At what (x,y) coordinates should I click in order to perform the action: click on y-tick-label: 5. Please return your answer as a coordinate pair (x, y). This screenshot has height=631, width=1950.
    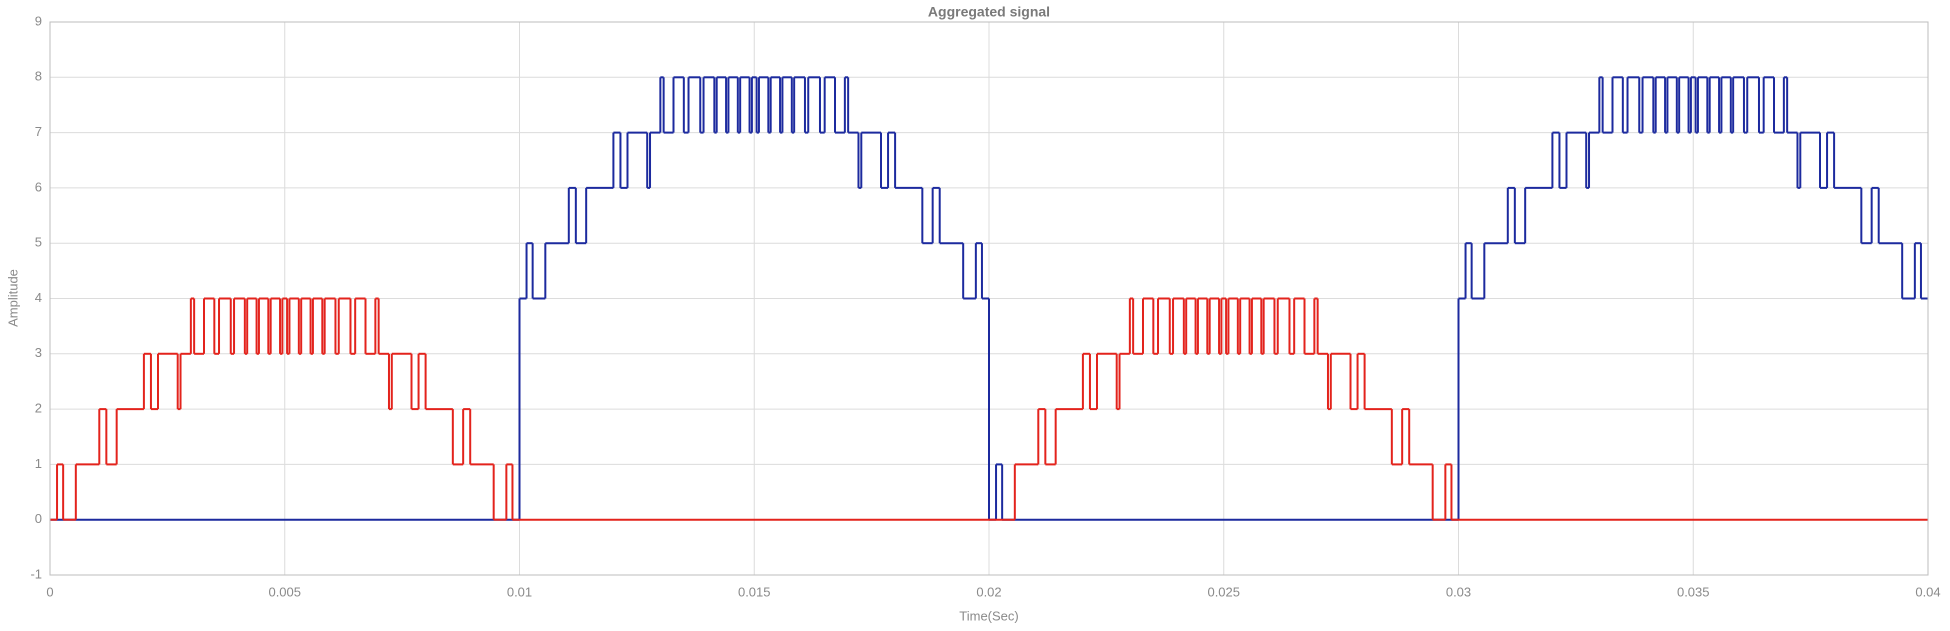
    Looking at the image, I should click on (38, 242).